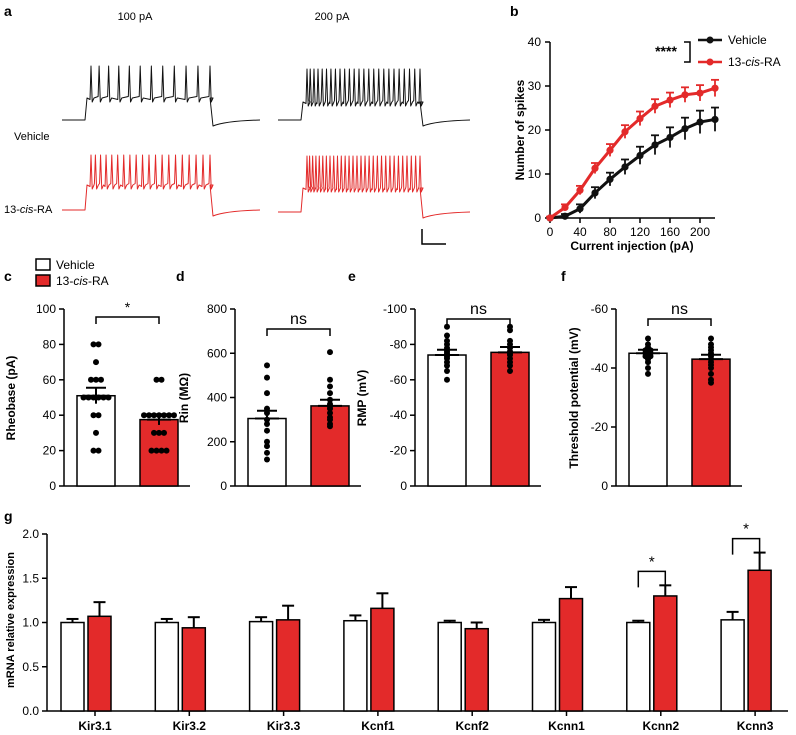  I want to click on threshold-y-tick-label: -20, so click(600, 427).